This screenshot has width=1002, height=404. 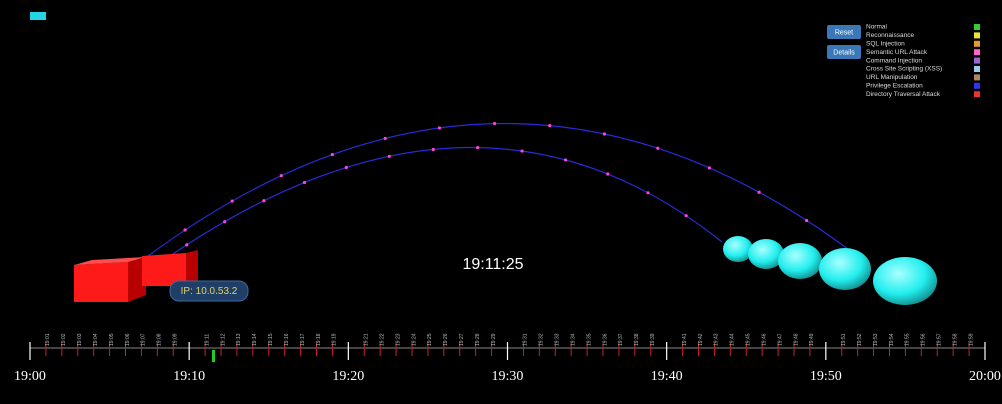 What do you see at coordinates (64, 339) in the screenshot?
I see `minor-label: 19:02` at bounding box center [64, 339].